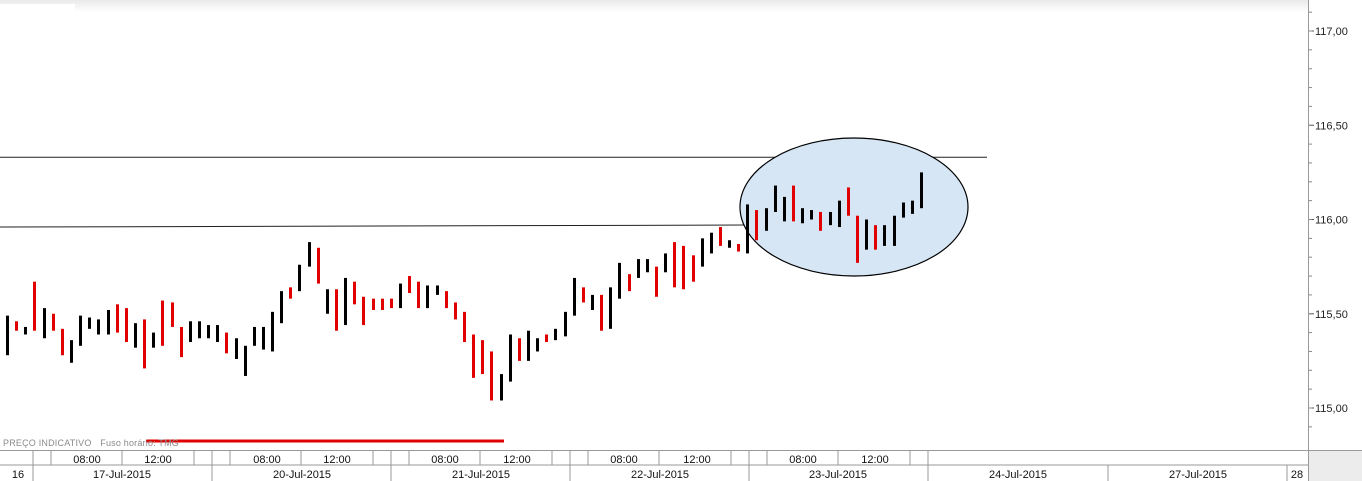  I want to click on y-axis: 117,00 116,50 116,00 115,50 115,00, so click(1335, 225).